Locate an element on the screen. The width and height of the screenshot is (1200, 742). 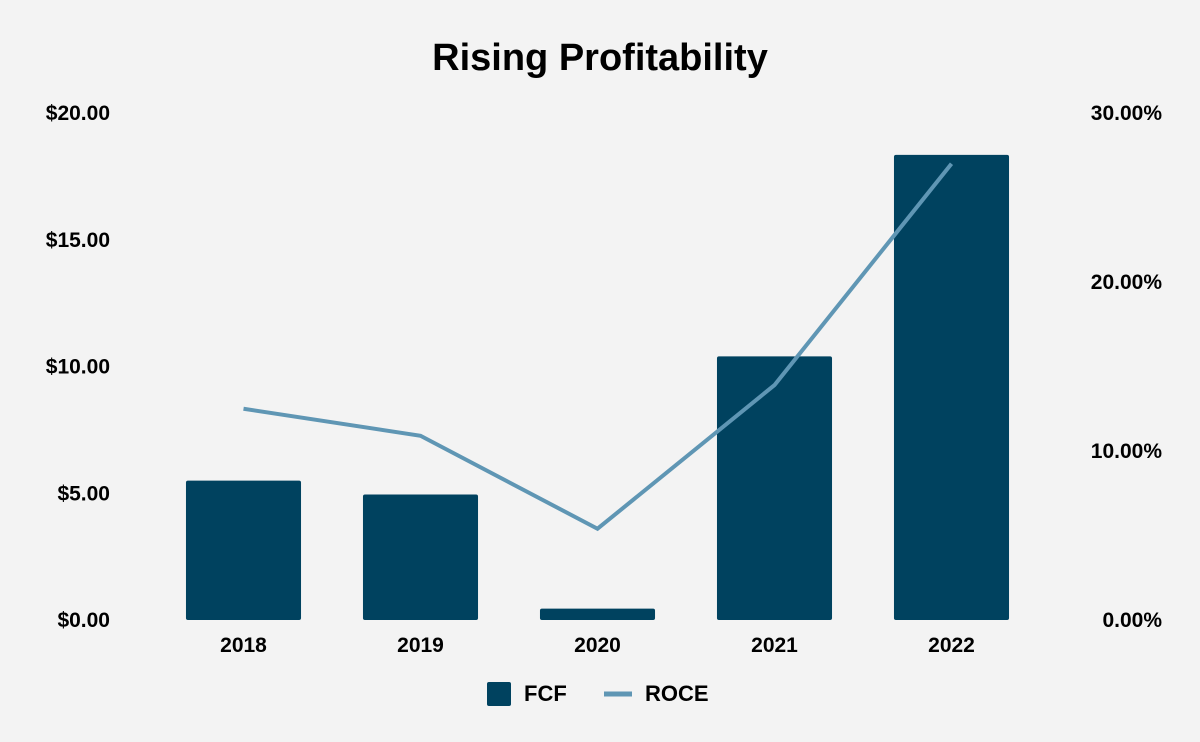
legend-label-fcf: FCF is located at coordinates (545, 693).